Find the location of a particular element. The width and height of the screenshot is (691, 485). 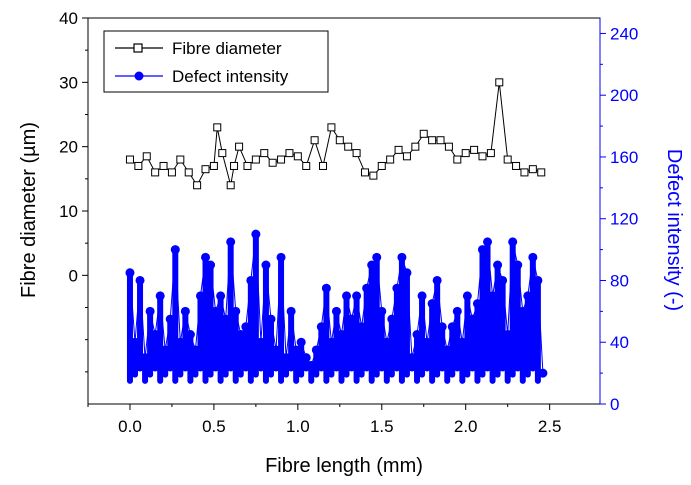

x-tick-label: 1.0 is located at coordinates (298, 426).